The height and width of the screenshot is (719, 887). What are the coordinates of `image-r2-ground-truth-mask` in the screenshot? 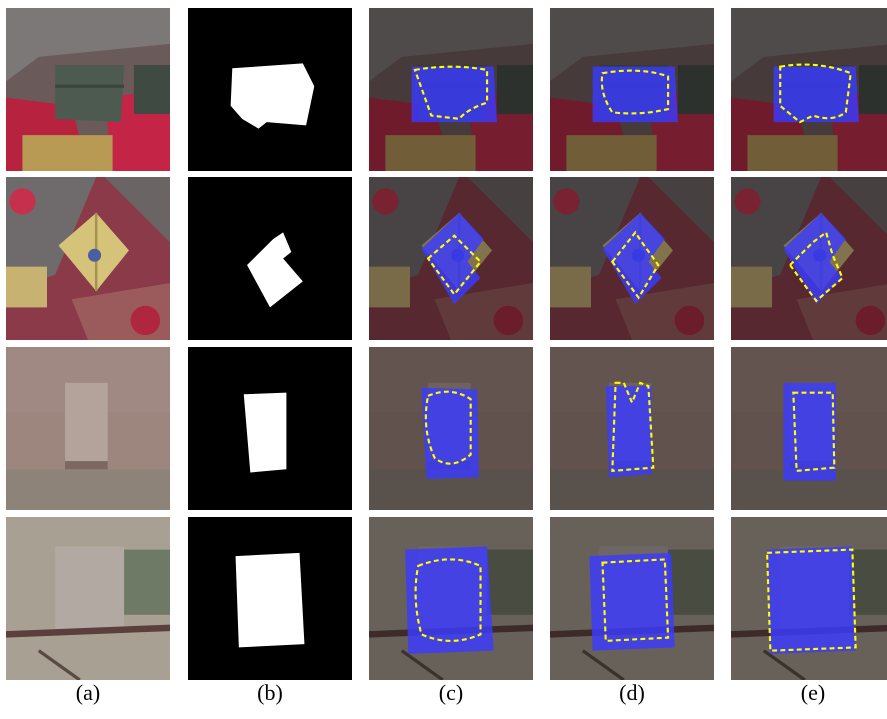 It's located at (270, 258).